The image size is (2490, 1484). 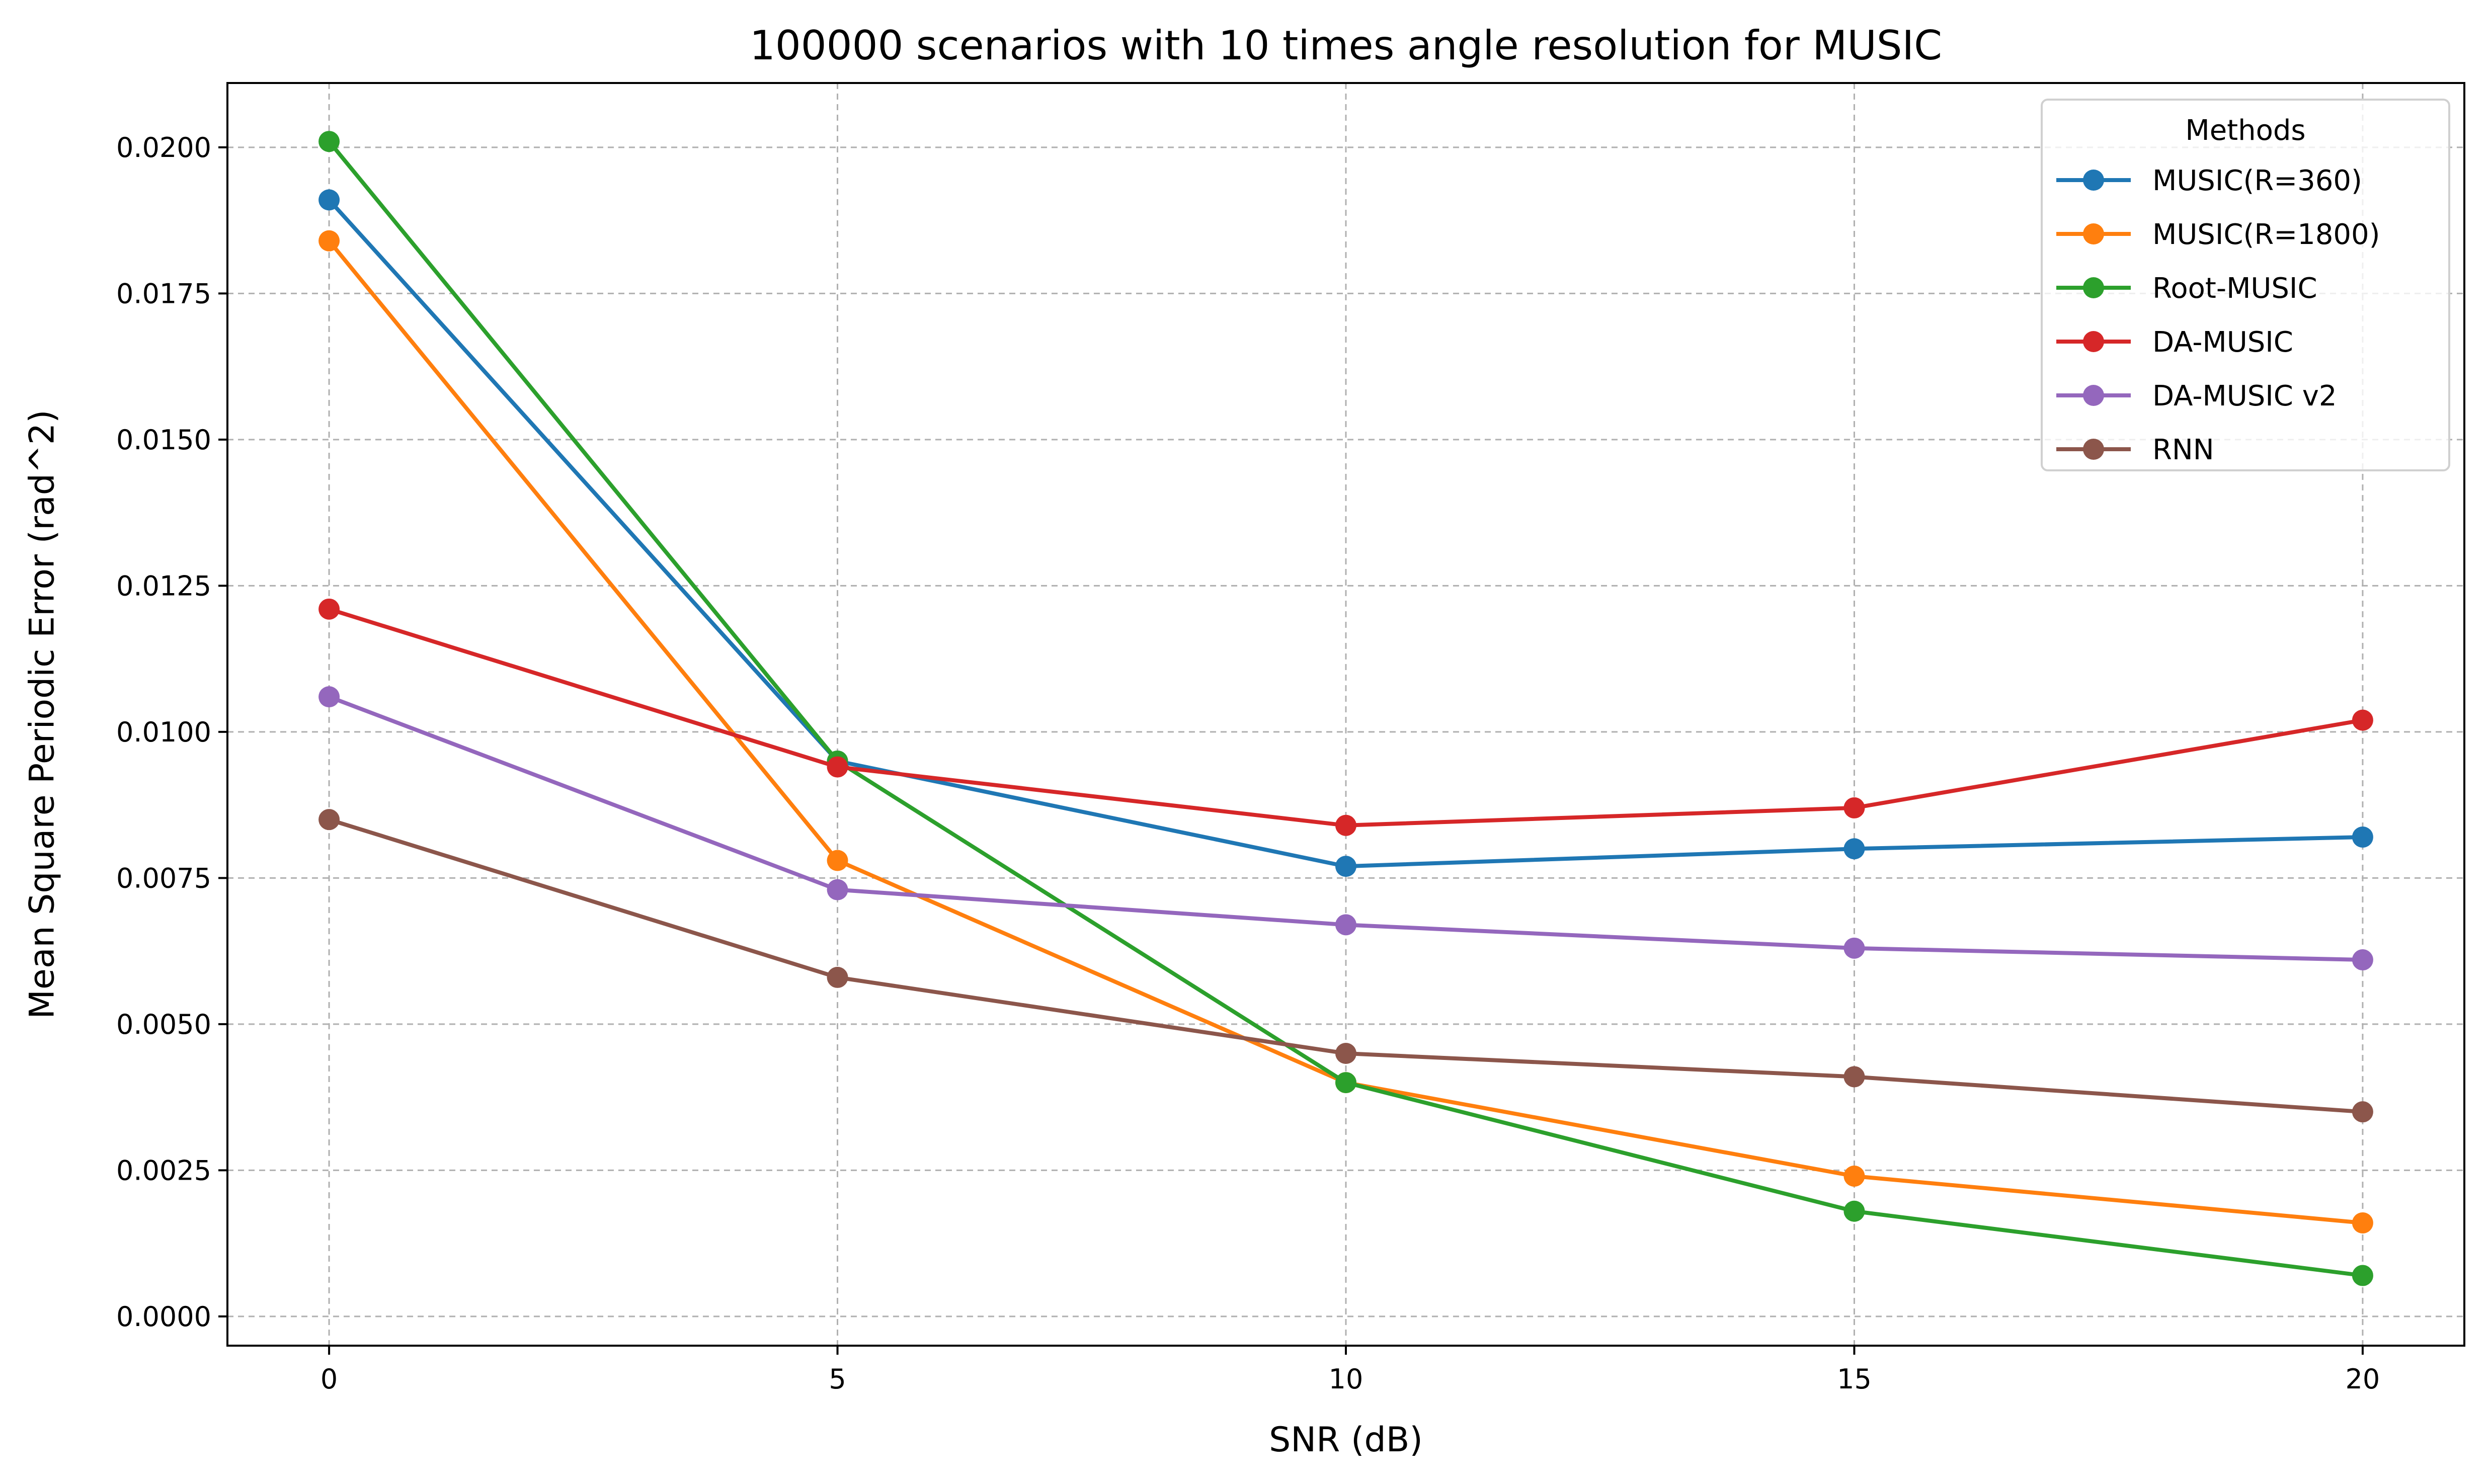 I want to click on y-tick-label: 0.0150, so click(x=163, y=440).